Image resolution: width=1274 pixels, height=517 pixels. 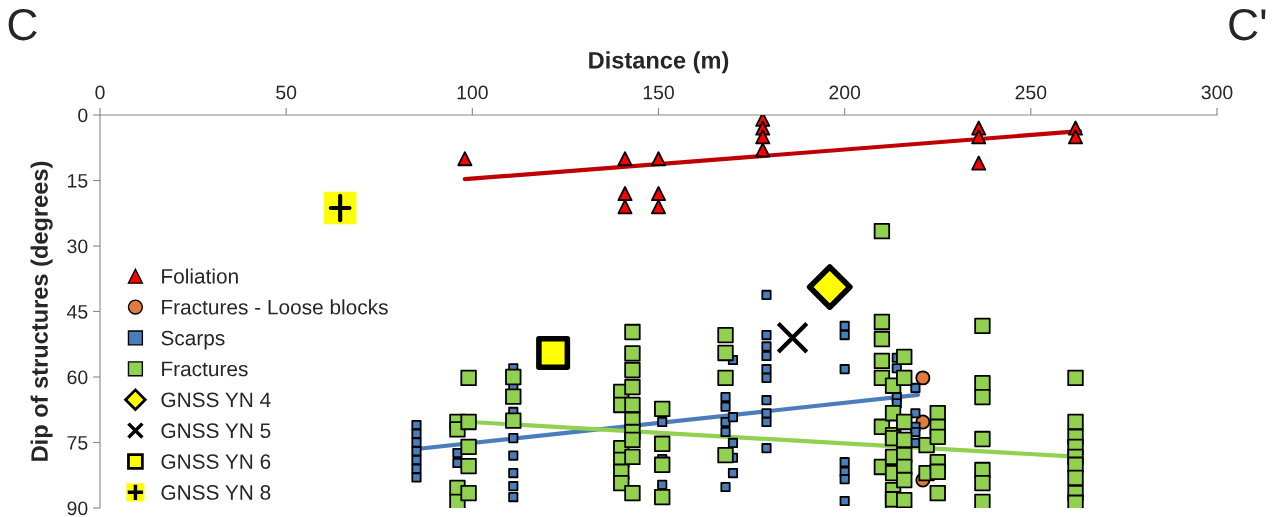 What do you see at coordinates (78, 181) in the screenshot?
I see `y-tick-label: 15` at bounding box center [78, 181].